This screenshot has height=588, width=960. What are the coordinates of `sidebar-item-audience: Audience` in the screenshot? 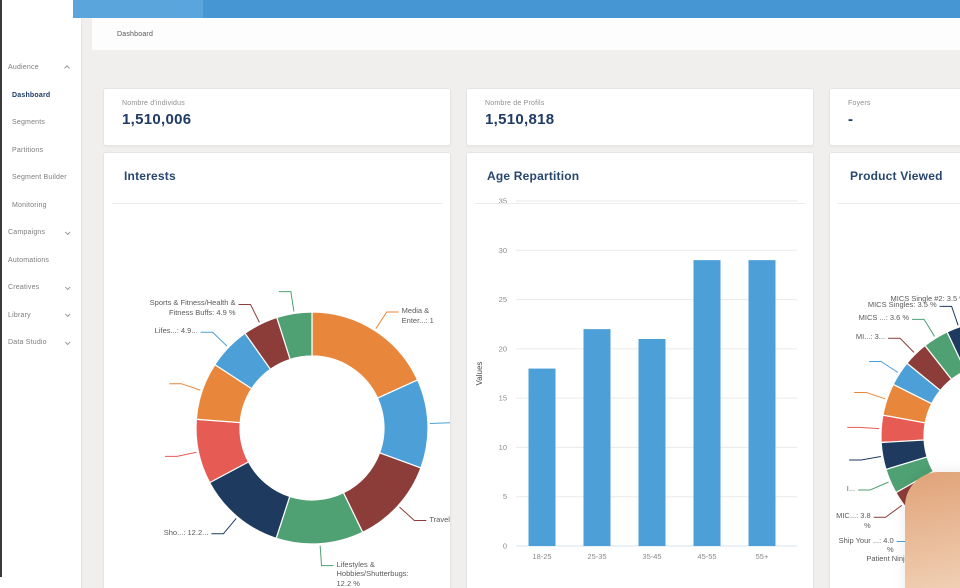 It's located at (40, 68).